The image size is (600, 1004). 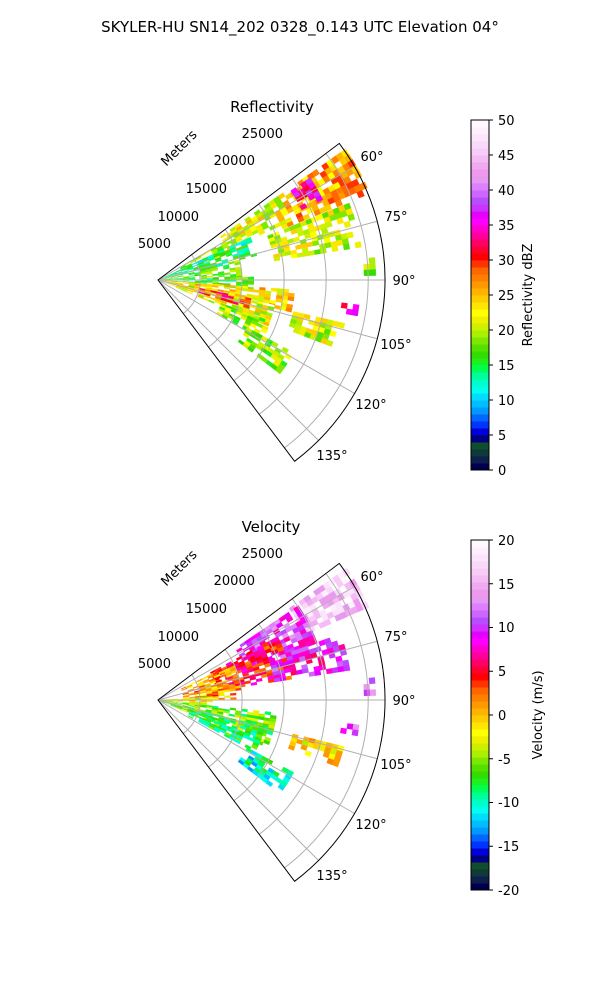 What do you see at coordinates (370, 405) in the screenshot?
I see `angle-tick-label: 120°` at bounding box center [370, 405].